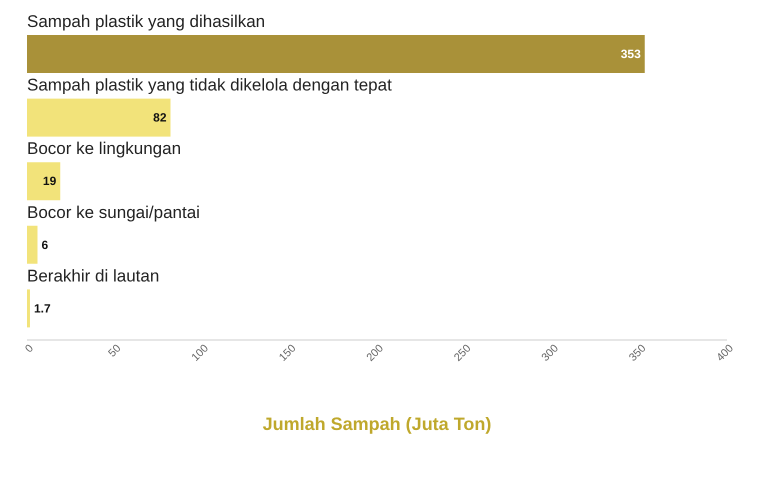 The height and width of the screenshot is (477, 768). I want to click on x-tick-label: 200, so click(375, 353).